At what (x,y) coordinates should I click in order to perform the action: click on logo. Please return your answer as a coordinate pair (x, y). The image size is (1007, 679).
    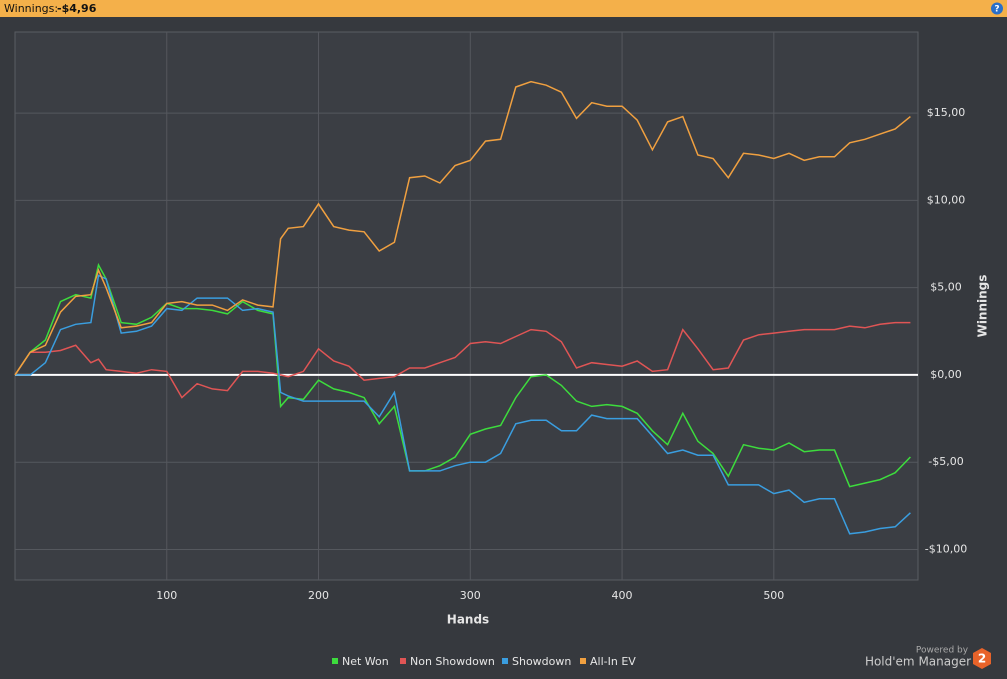
    Looking at the image, I should click on (982, 658).